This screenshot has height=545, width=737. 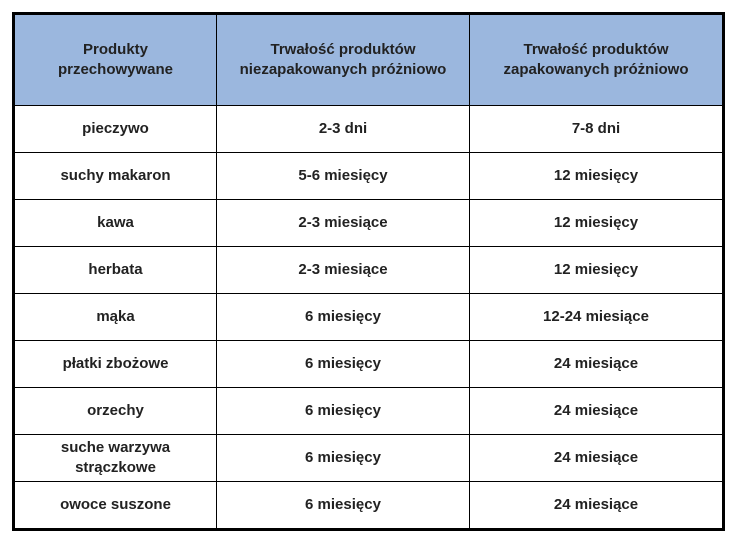 I want to click on table-cell: 7-8 dni, so click(x=596, y=129).